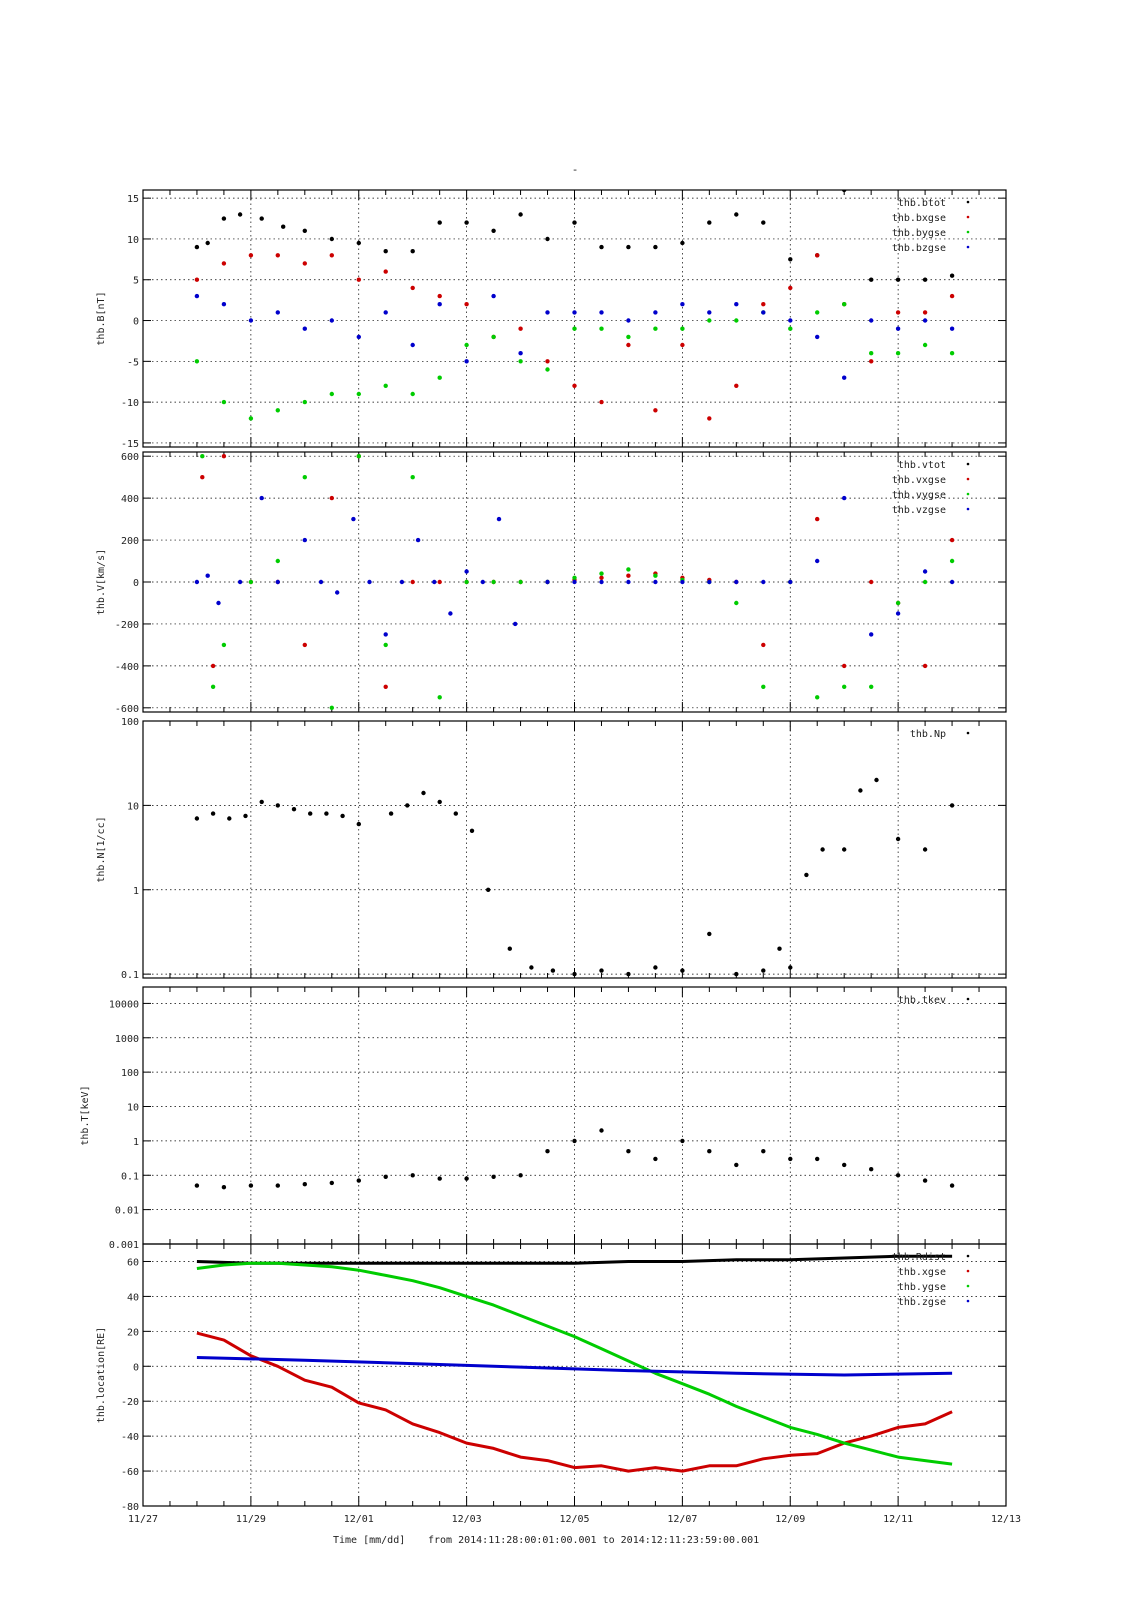 Image resolution: width=1131 pixels, height=1600 pixels. What do you see at coordinates (790, 1519) in the screenshot?
I see `x-tick-label: 12/09` at bounding box center [790, 1519].